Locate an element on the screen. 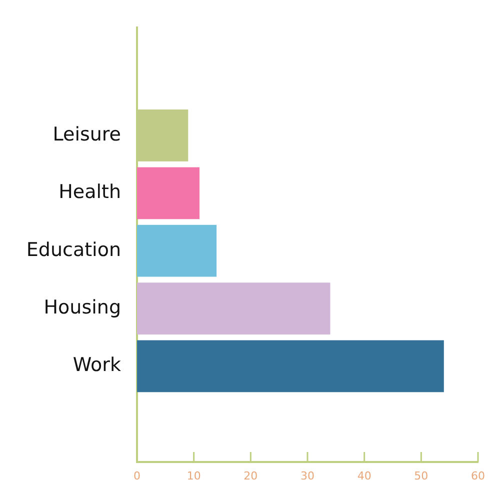 The height and width of the screenshot is (503, 493). x-tick-label: 50 is located at coordinates (421, 475).